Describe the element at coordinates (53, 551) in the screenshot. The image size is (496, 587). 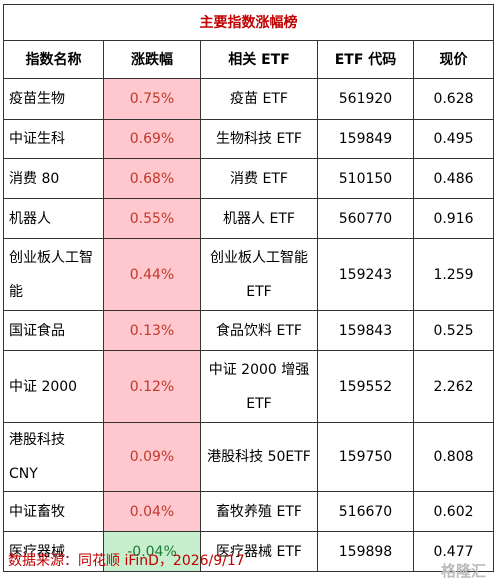
I see `cell: 医疗器械` at that location.